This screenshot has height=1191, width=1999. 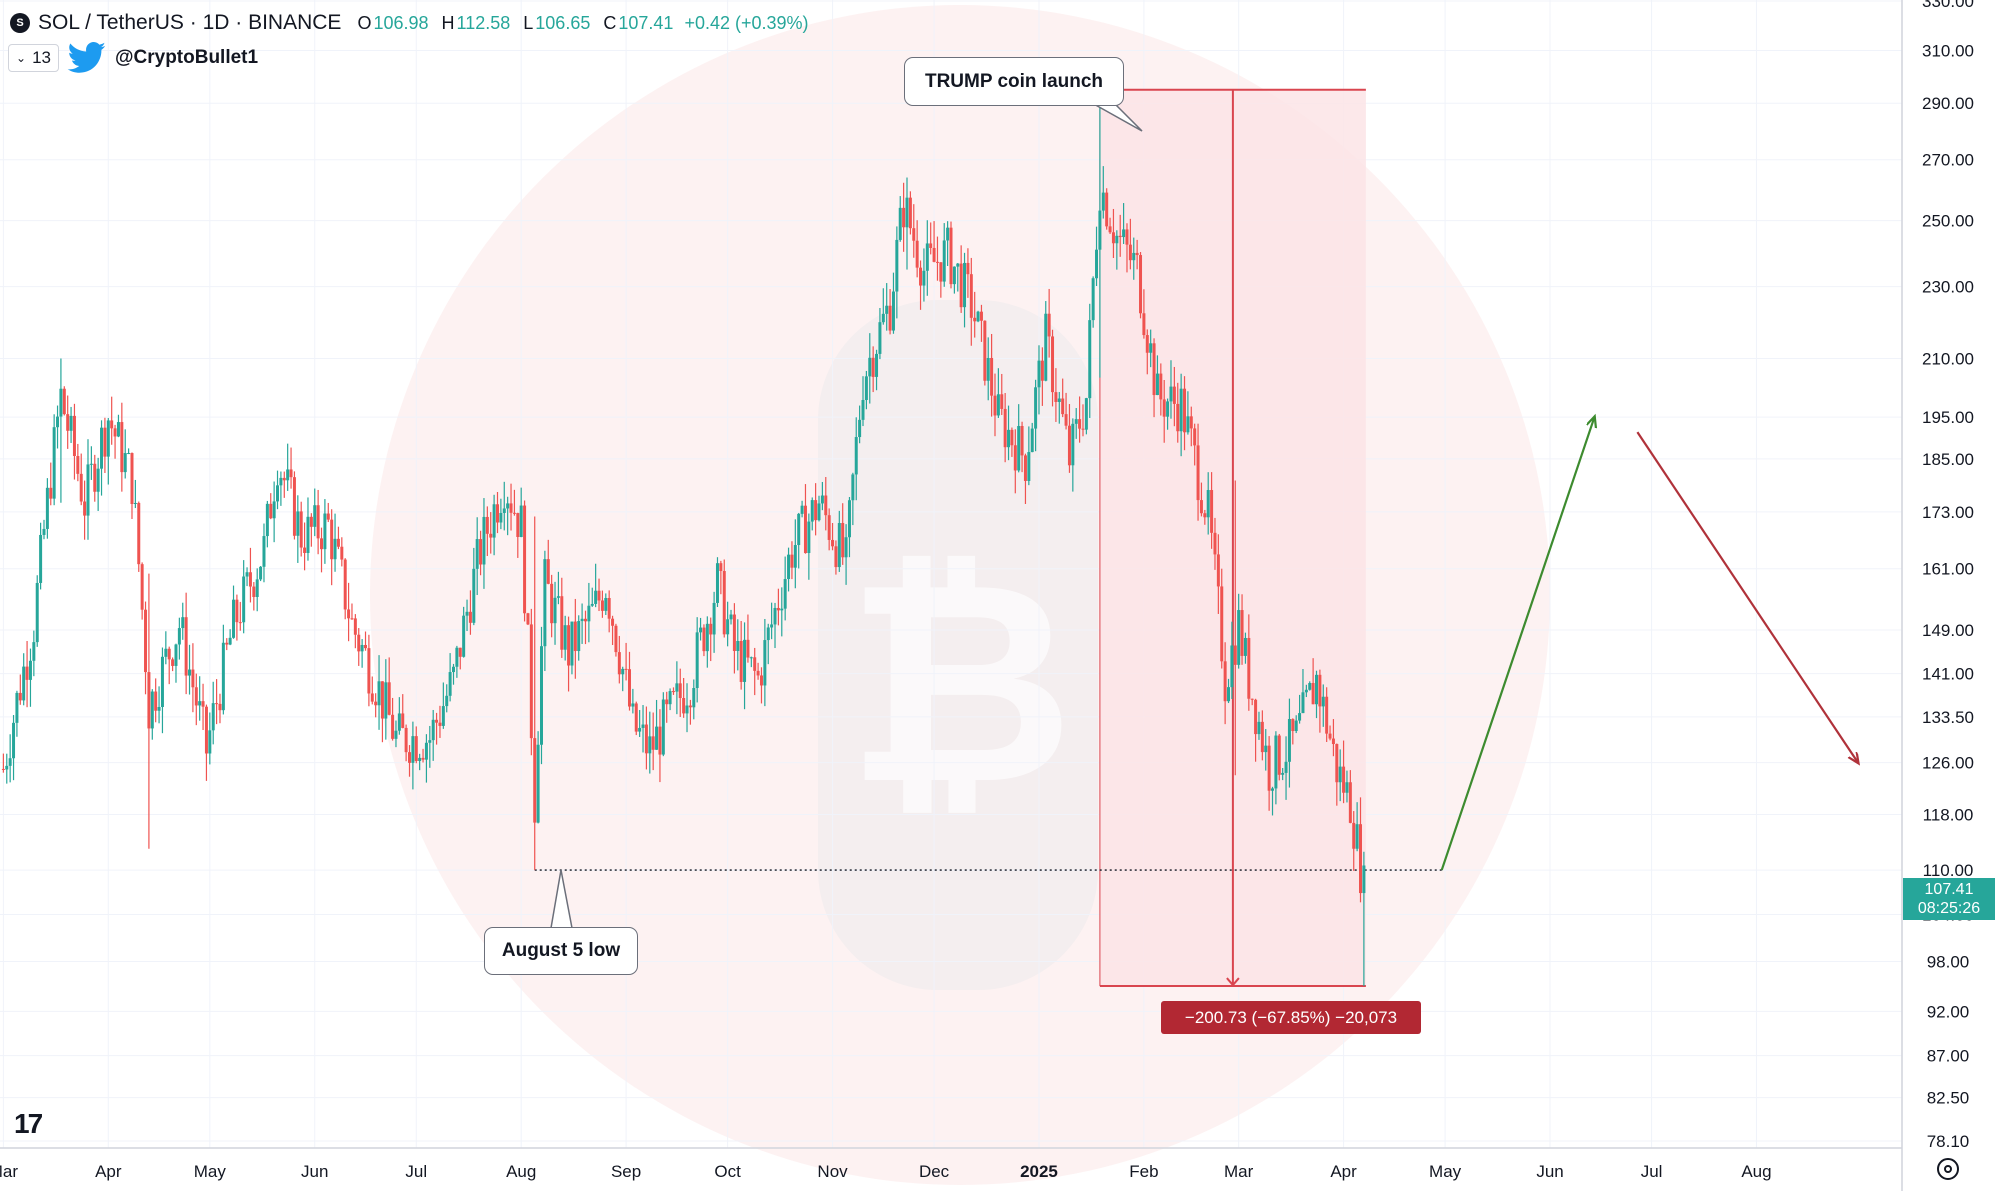 I want to click on x-tick-label: Sep, so click(x=626, y=1171).